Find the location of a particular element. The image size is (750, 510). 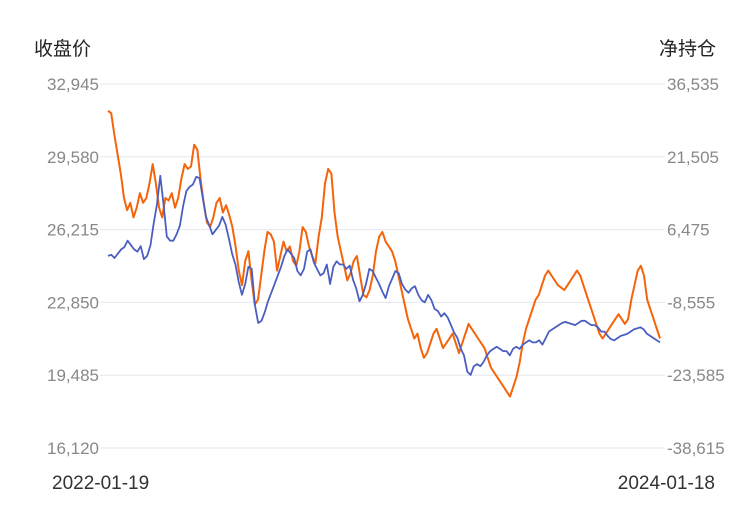

right-tick-label: 36,535 is located at coordinates (693, 84).